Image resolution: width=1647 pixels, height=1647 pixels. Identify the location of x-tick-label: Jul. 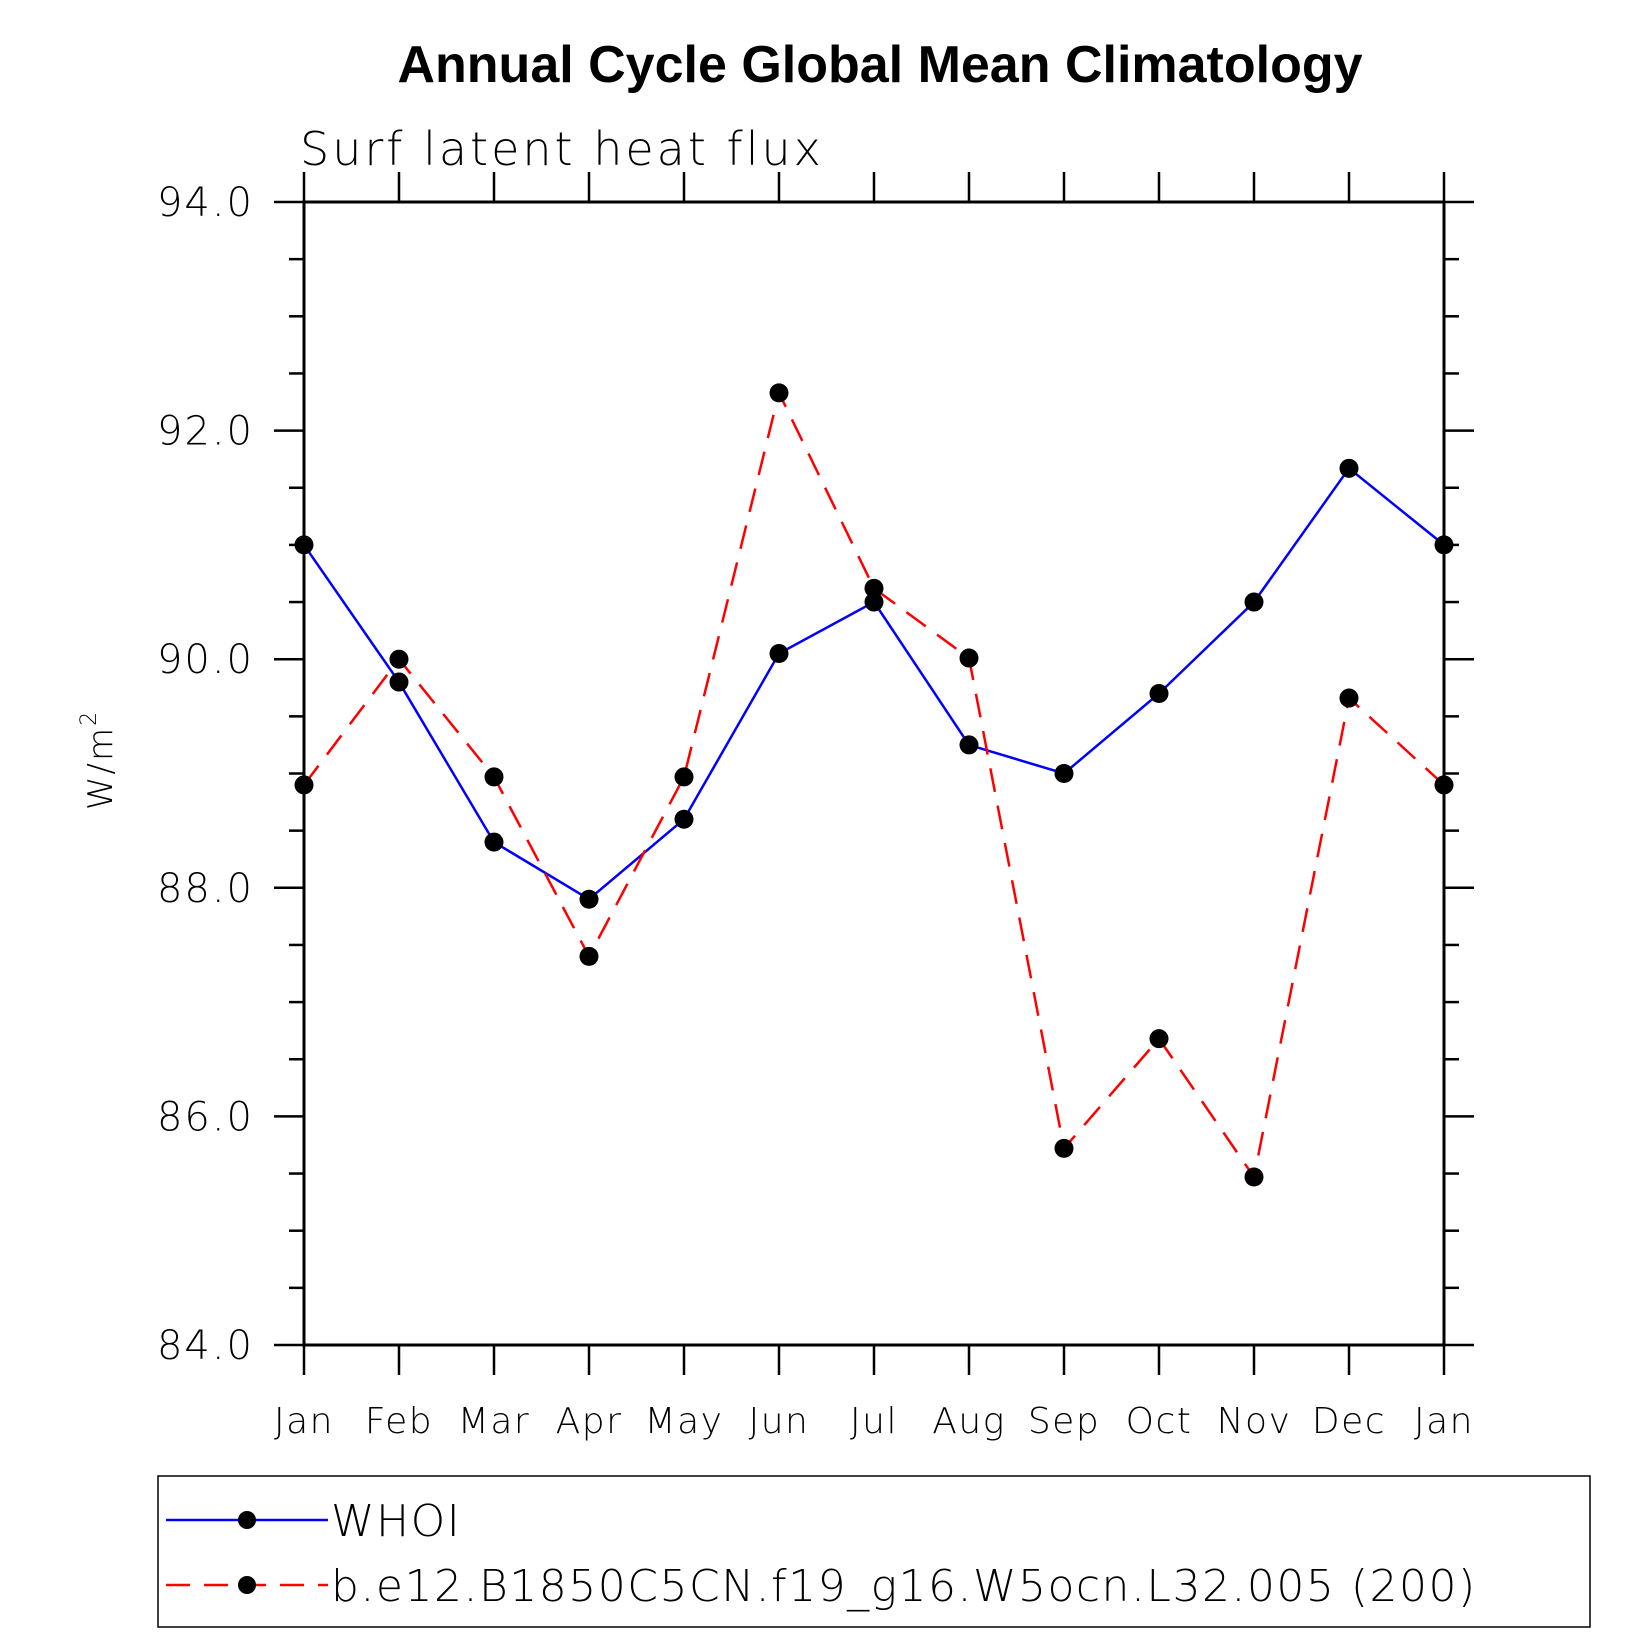
(874, 1421).